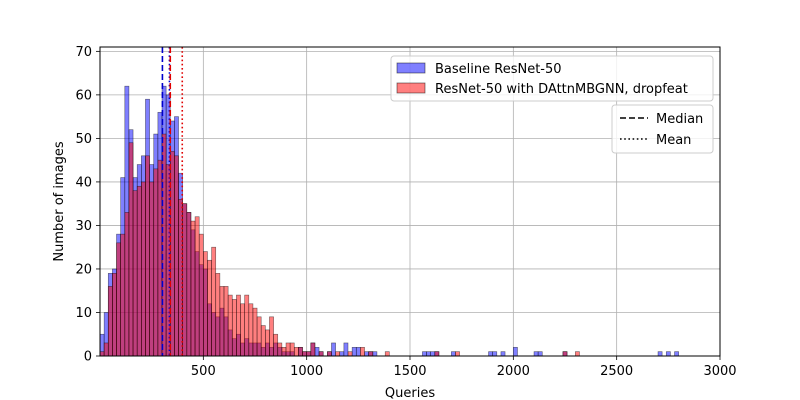  Describe the element at coordinates (83, 226) in the screenshot. I see `y-tick-label: 30` at that location.